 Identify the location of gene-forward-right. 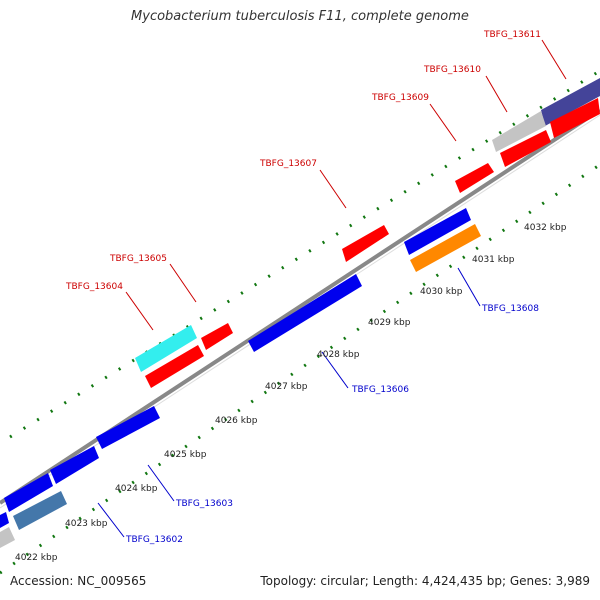
(575, 118).